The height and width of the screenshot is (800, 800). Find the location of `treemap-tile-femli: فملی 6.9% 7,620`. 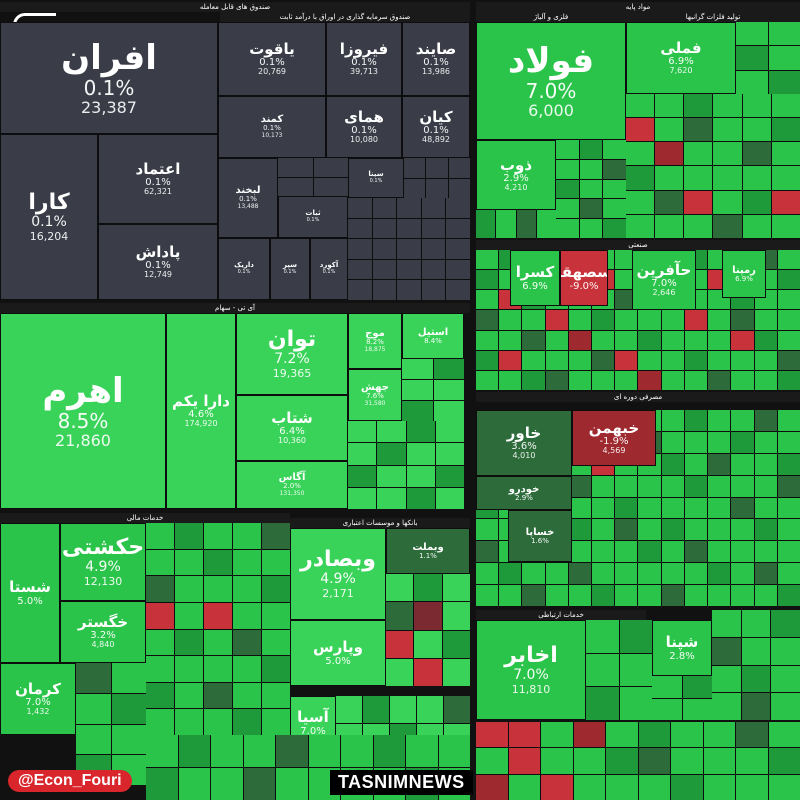

treemap-tile-femli: فملی 6.9% 7,620 is located at coordinates (681, 58).